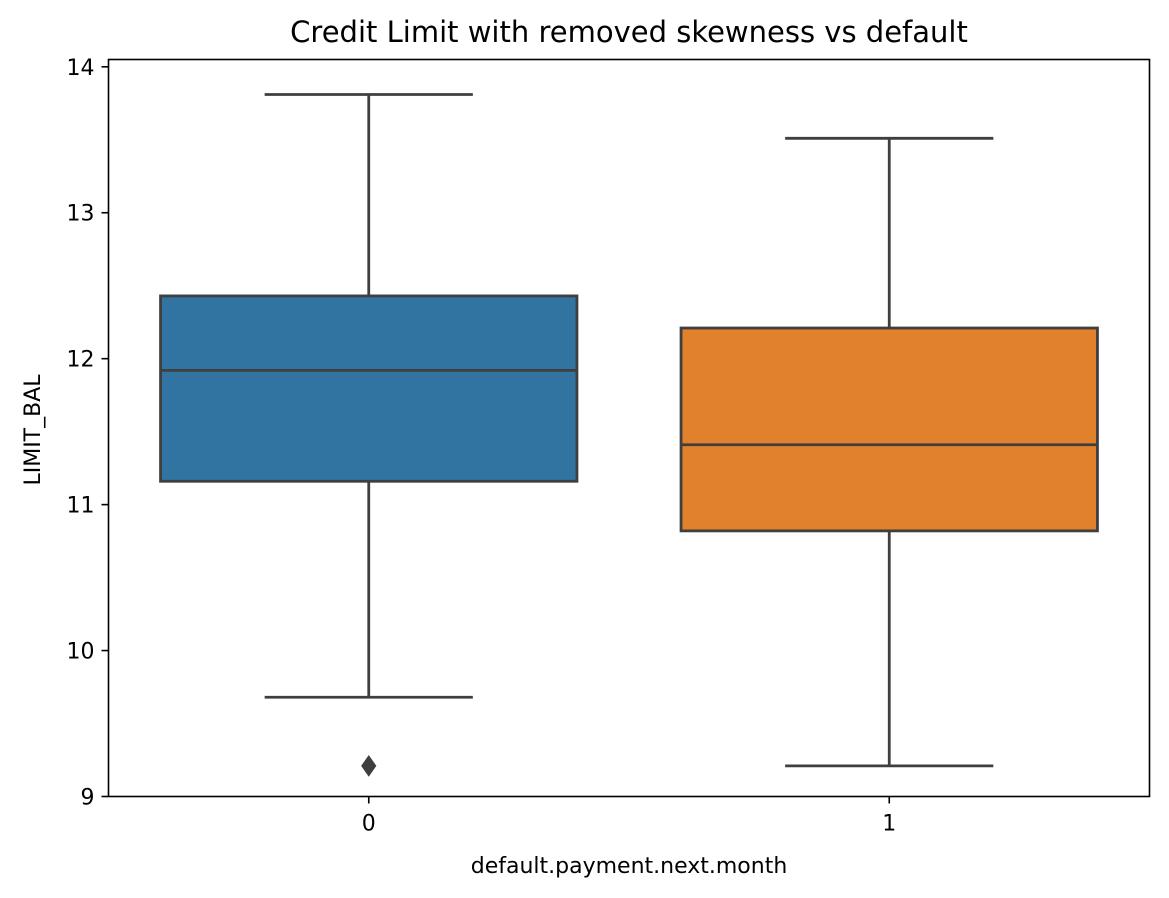 This screenshot has width=1169, height=898. Describe the element at coordinates (33, 430) in the screenshot. I see `y-axis-label: LIMIT_BAL` at that location.